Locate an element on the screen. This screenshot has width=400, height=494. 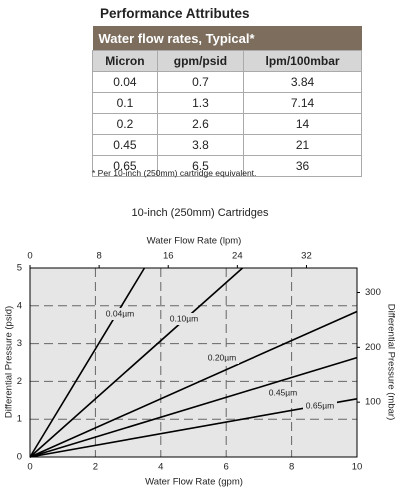
table-header-row: Micron gpm/psid lpm/100mbar is located at coordinates (227, 61).